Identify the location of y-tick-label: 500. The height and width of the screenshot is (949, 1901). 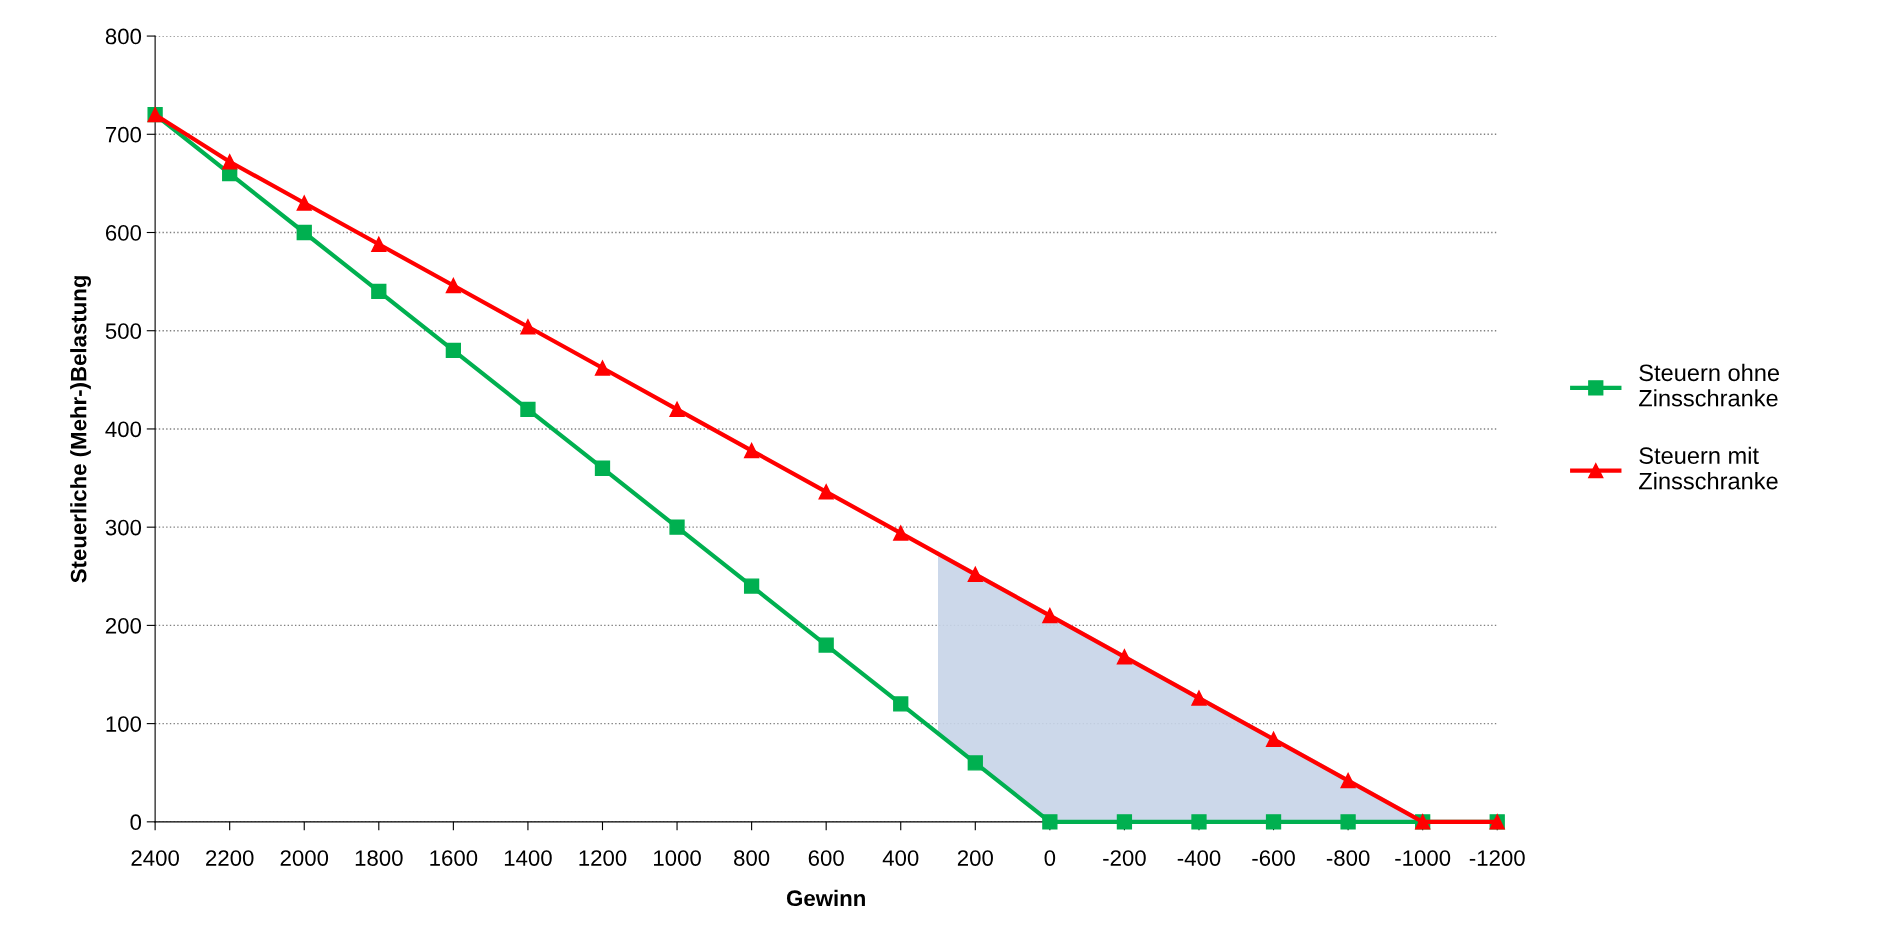
(123, 331).